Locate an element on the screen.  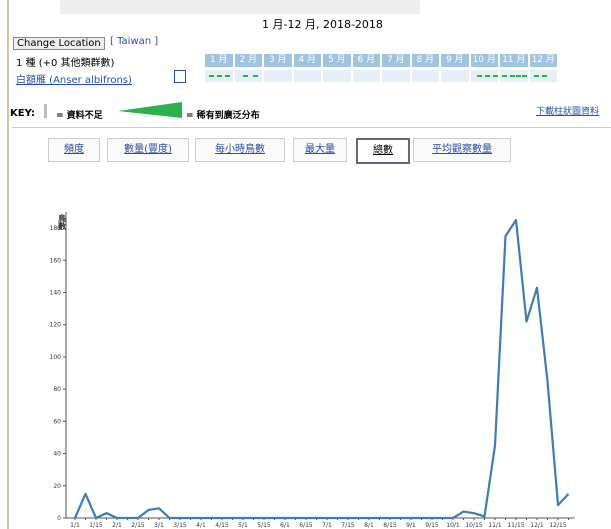
x-tick-label: 2/15 is located at coordinates (138, 525).